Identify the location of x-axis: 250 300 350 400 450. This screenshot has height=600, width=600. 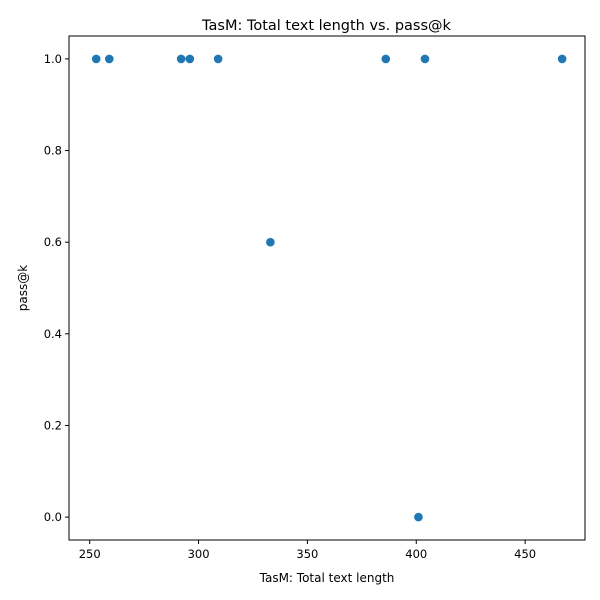
(307, 550).